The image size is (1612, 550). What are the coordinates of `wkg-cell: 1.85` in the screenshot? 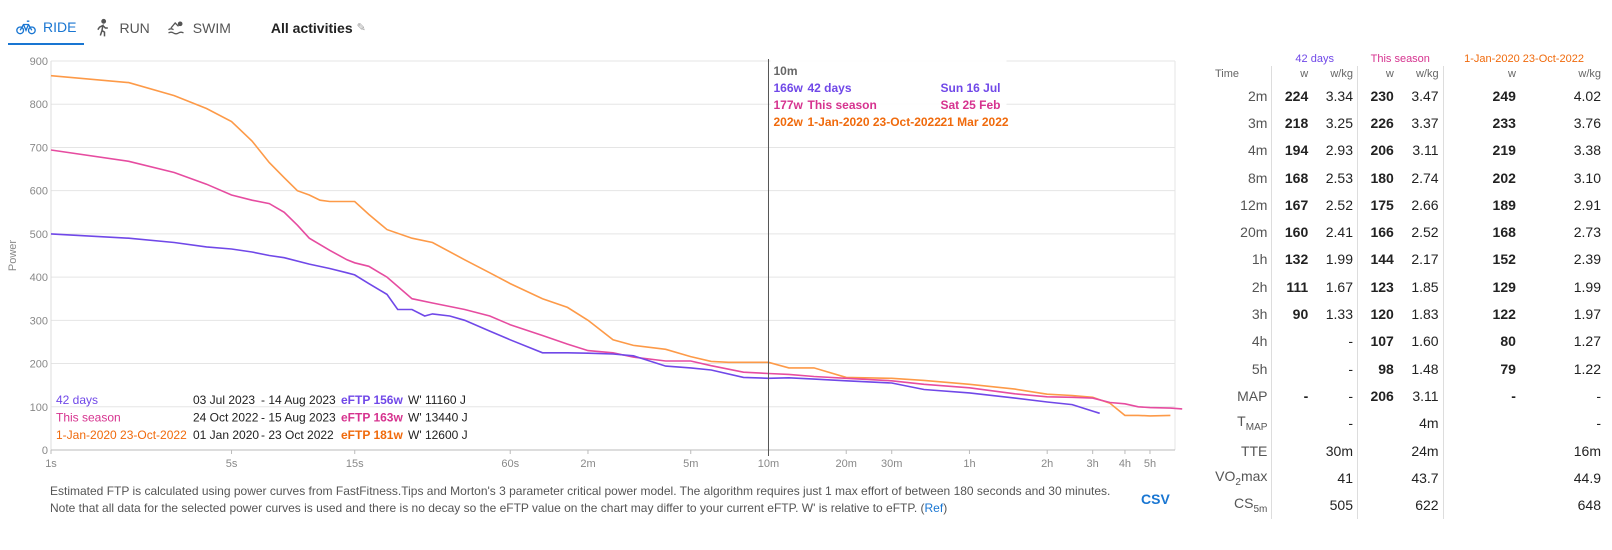 It's located at (1425, 286).